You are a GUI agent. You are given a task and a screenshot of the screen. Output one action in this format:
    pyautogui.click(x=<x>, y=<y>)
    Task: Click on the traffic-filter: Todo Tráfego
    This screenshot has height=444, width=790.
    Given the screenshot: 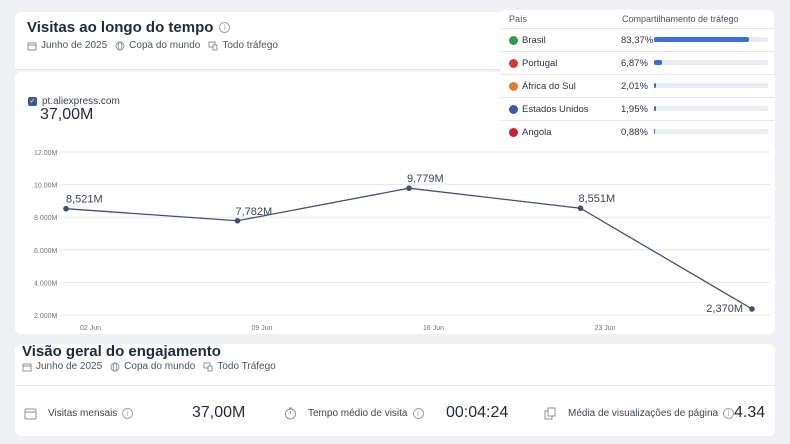 What is the action you would take?
    pyautogui.click(x=239, y=366)
    